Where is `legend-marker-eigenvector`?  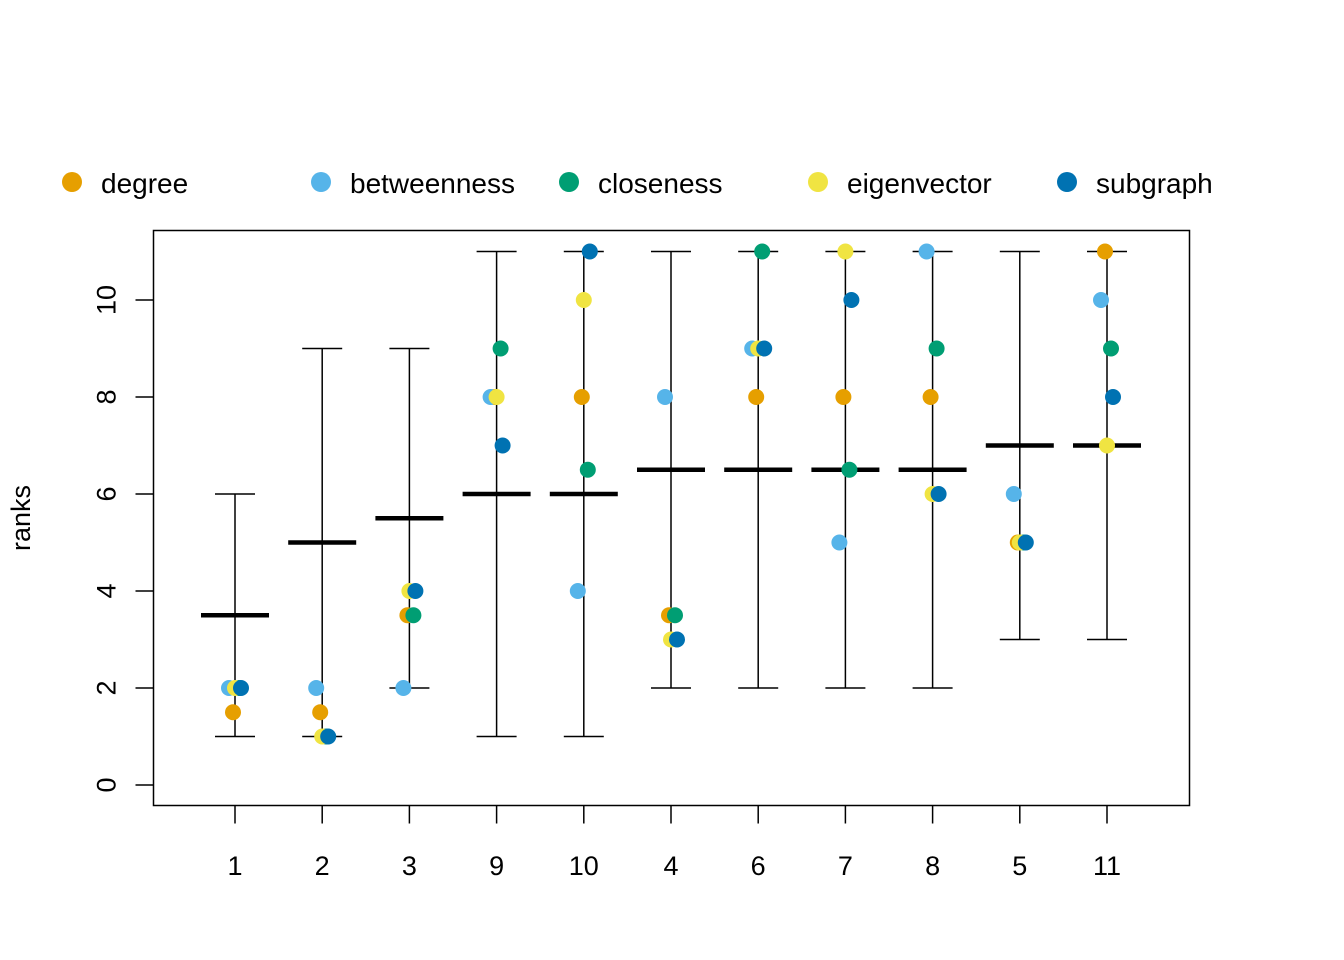
legend-marker-eigenvector is located at coordinates (818, 182).